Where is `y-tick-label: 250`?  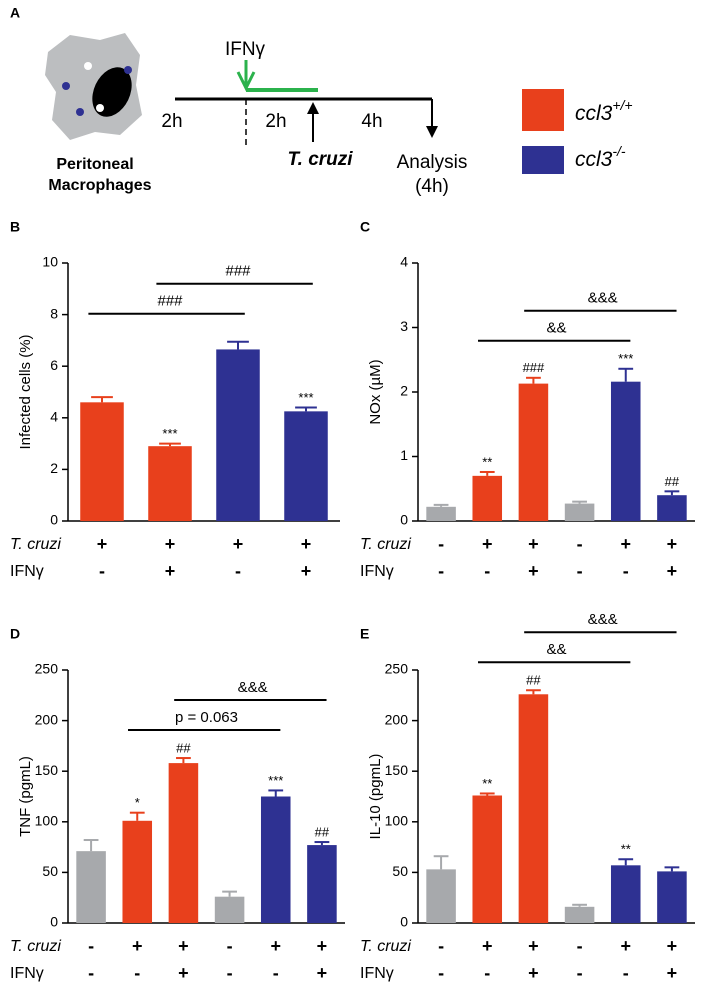
y-tick-label: 250 is located at coordinates (397, 669).